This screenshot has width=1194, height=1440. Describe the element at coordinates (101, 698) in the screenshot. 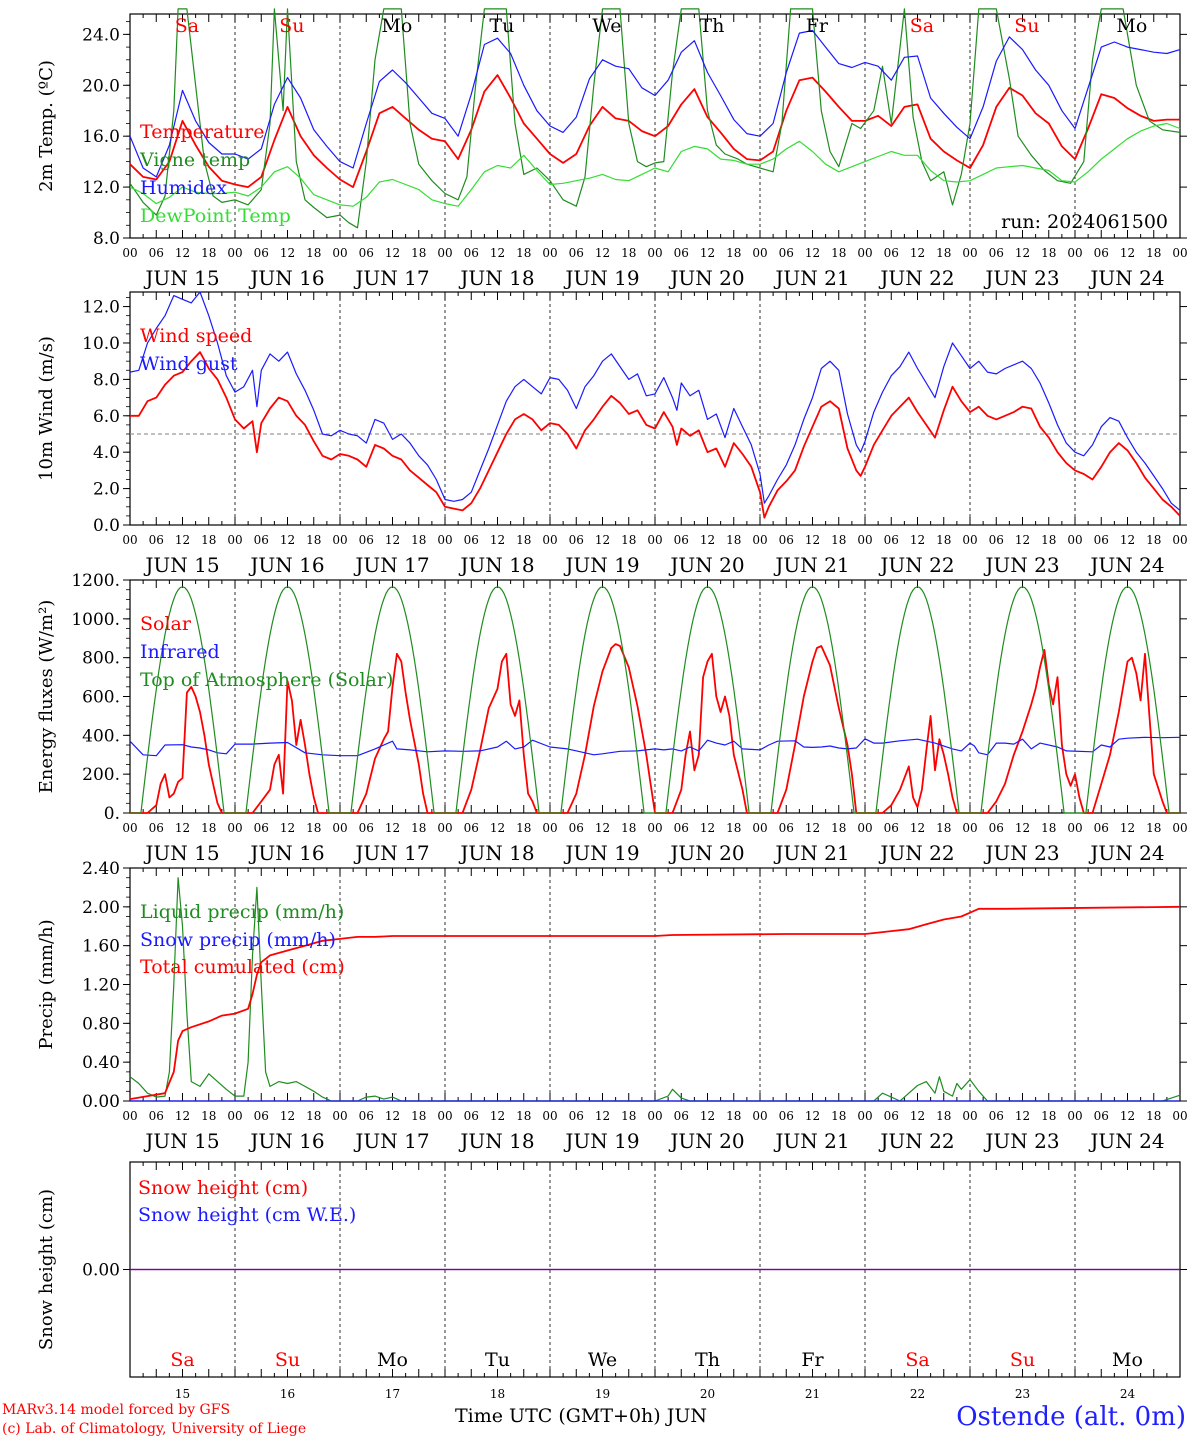

I see `y-tick-label: 600.` at that location.